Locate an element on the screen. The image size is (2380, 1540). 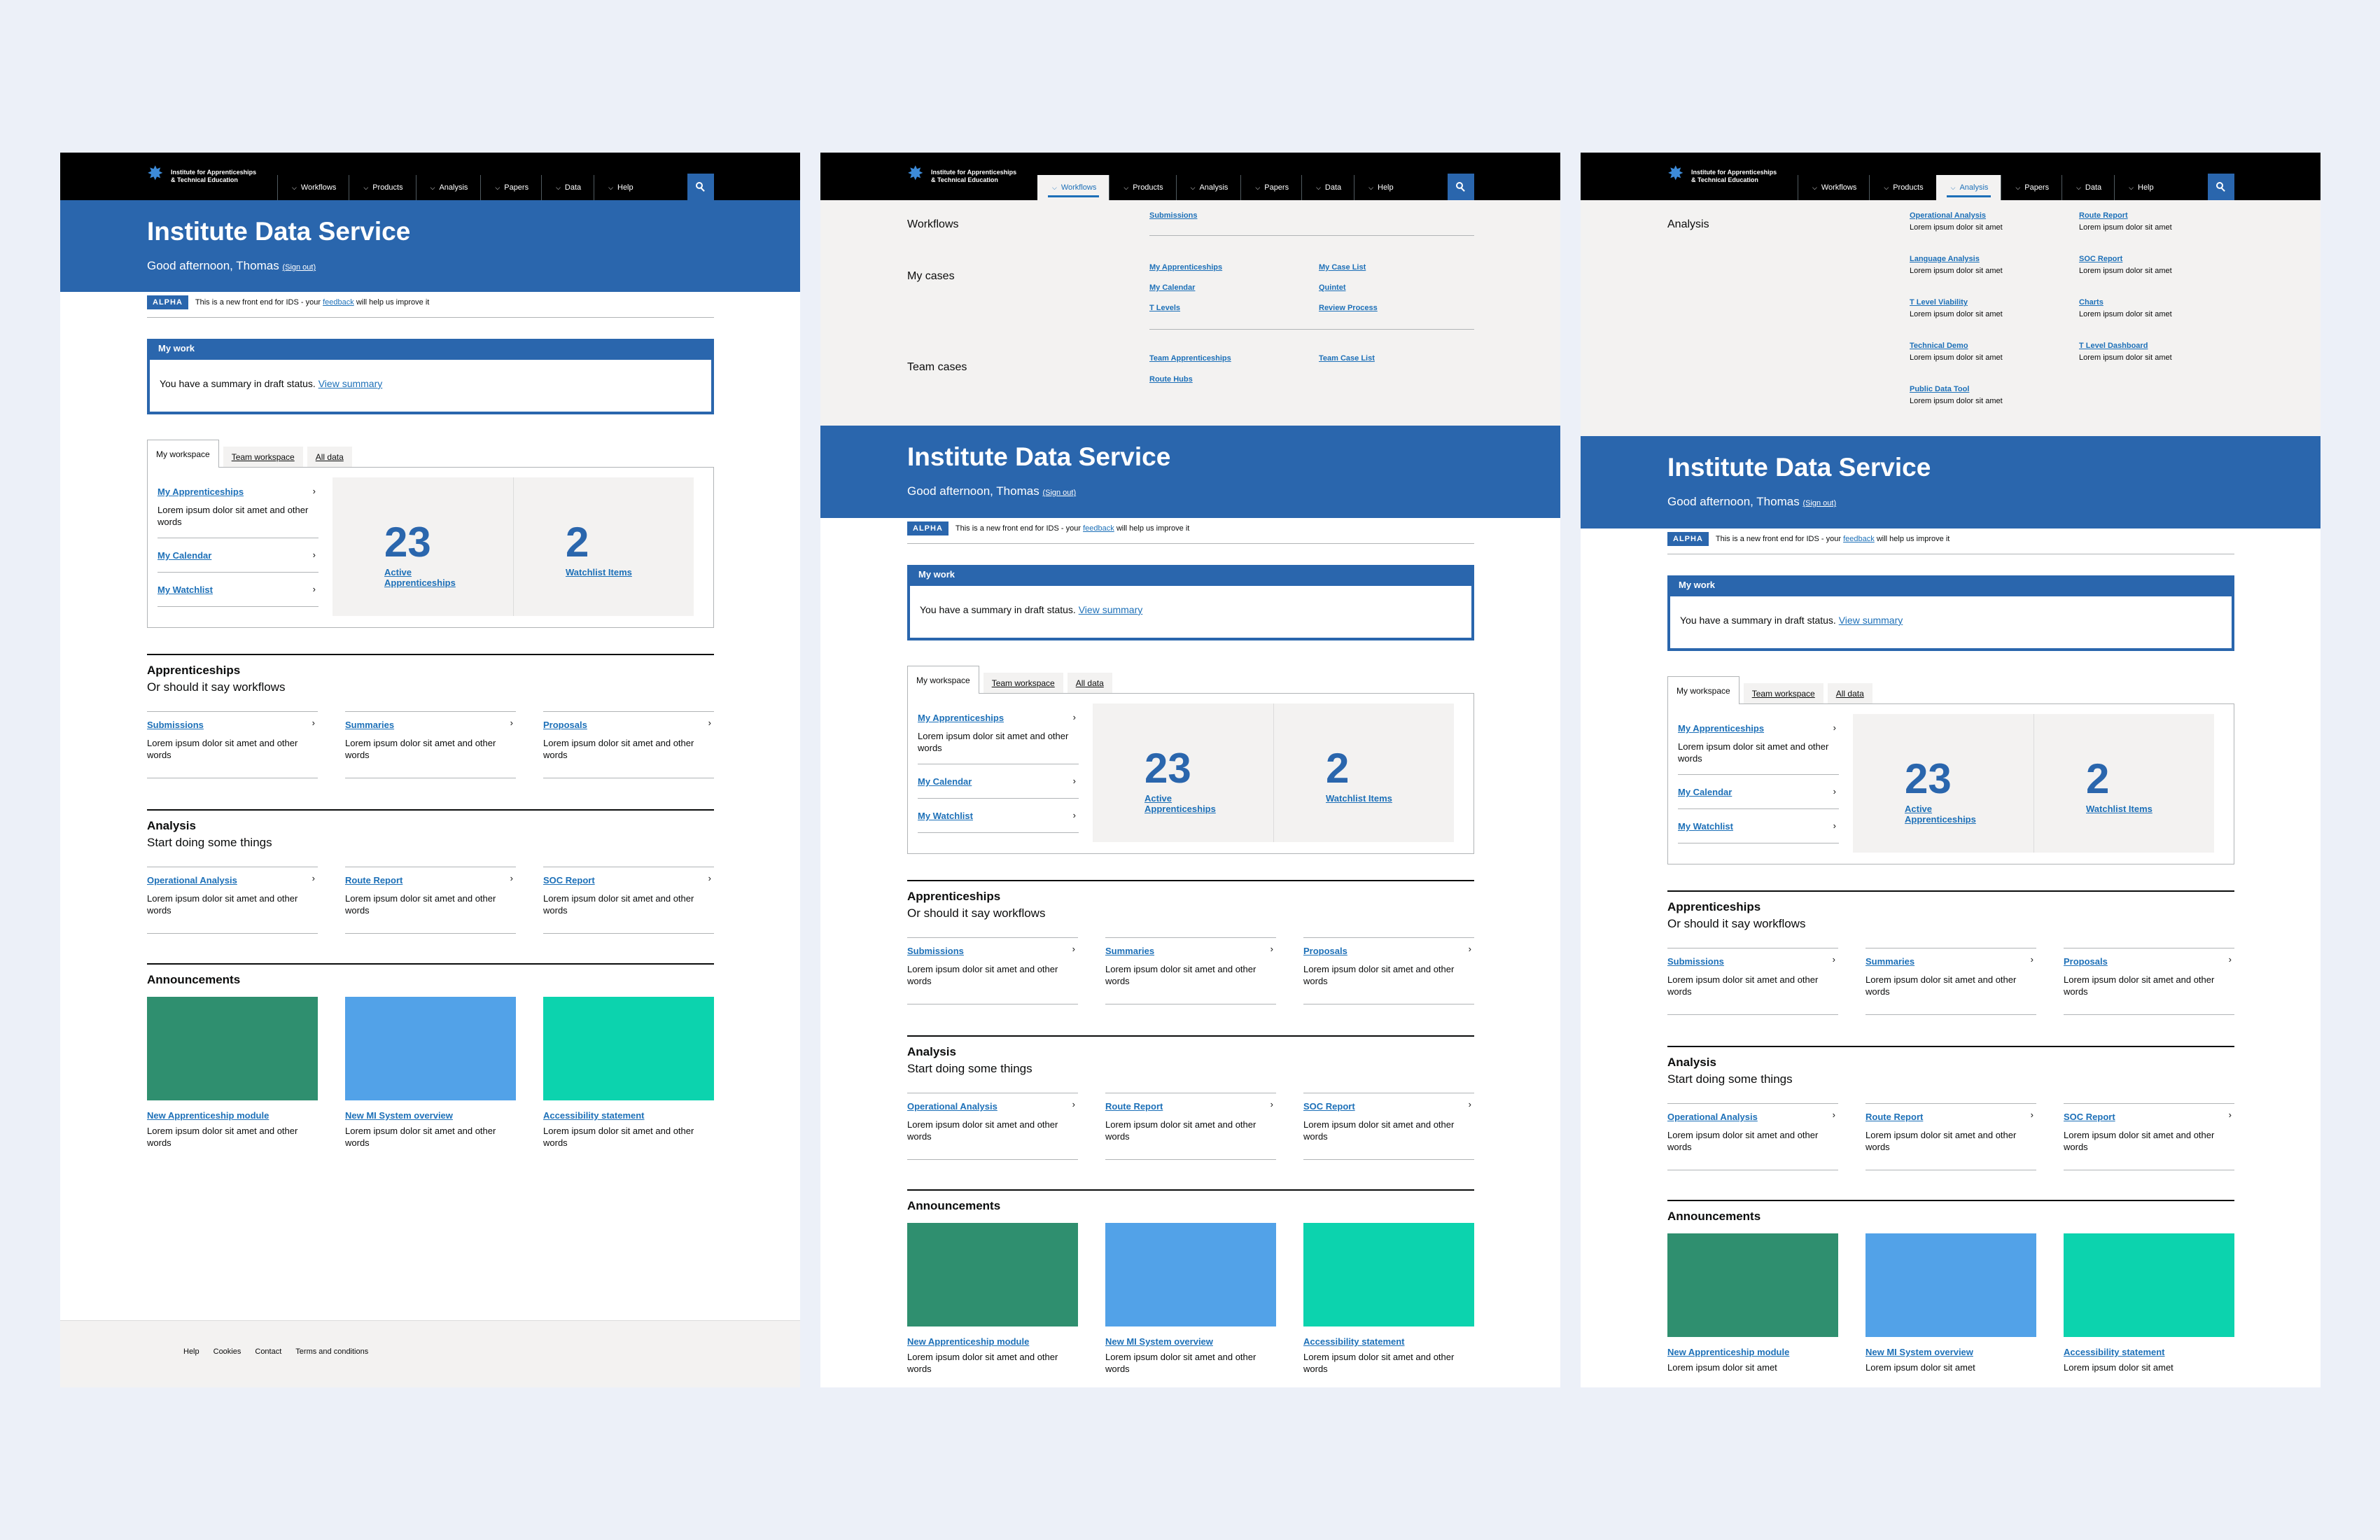
menu-link-route-hubs: Route Hubs is located at coordinates (1171, 379).